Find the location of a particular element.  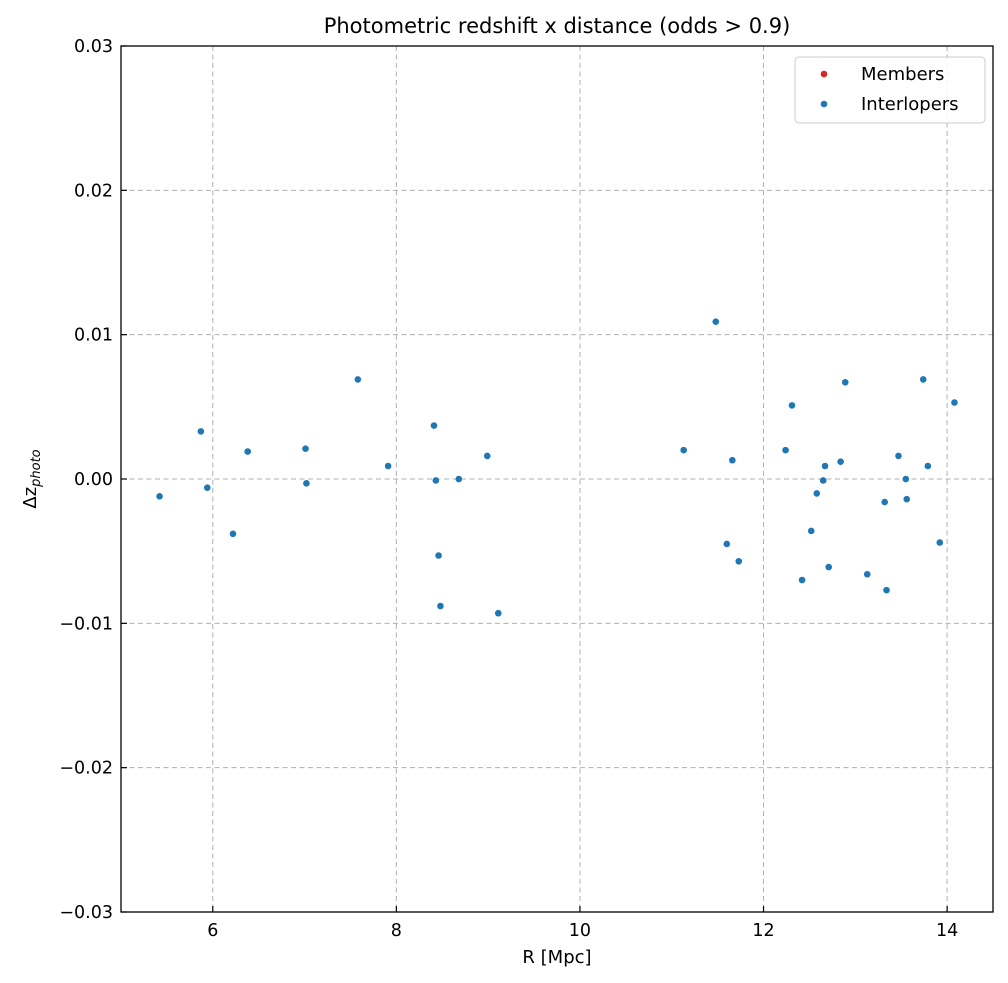

y-tick-label: 0.00 is located at coordinates (93, 480).